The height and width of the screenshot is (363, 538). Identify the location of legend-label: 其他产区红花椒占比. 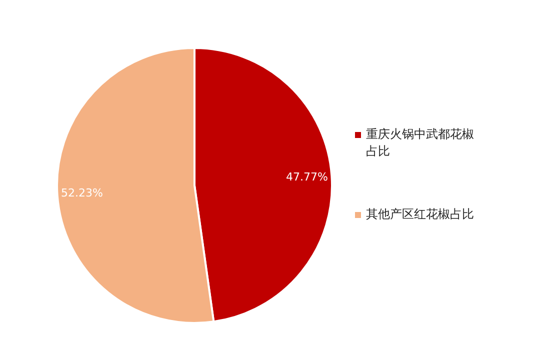
(420, 214).